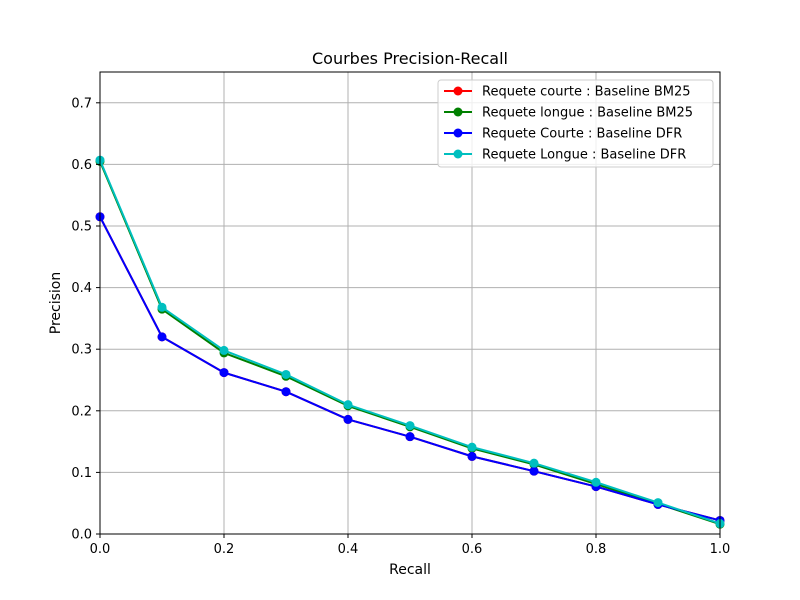 This screenshot has height=600, width=800. What do you see at coordinates (720, 549) in the screenshot?
I see `x-tick-label: 1.0` at bounding box center [720, 549].